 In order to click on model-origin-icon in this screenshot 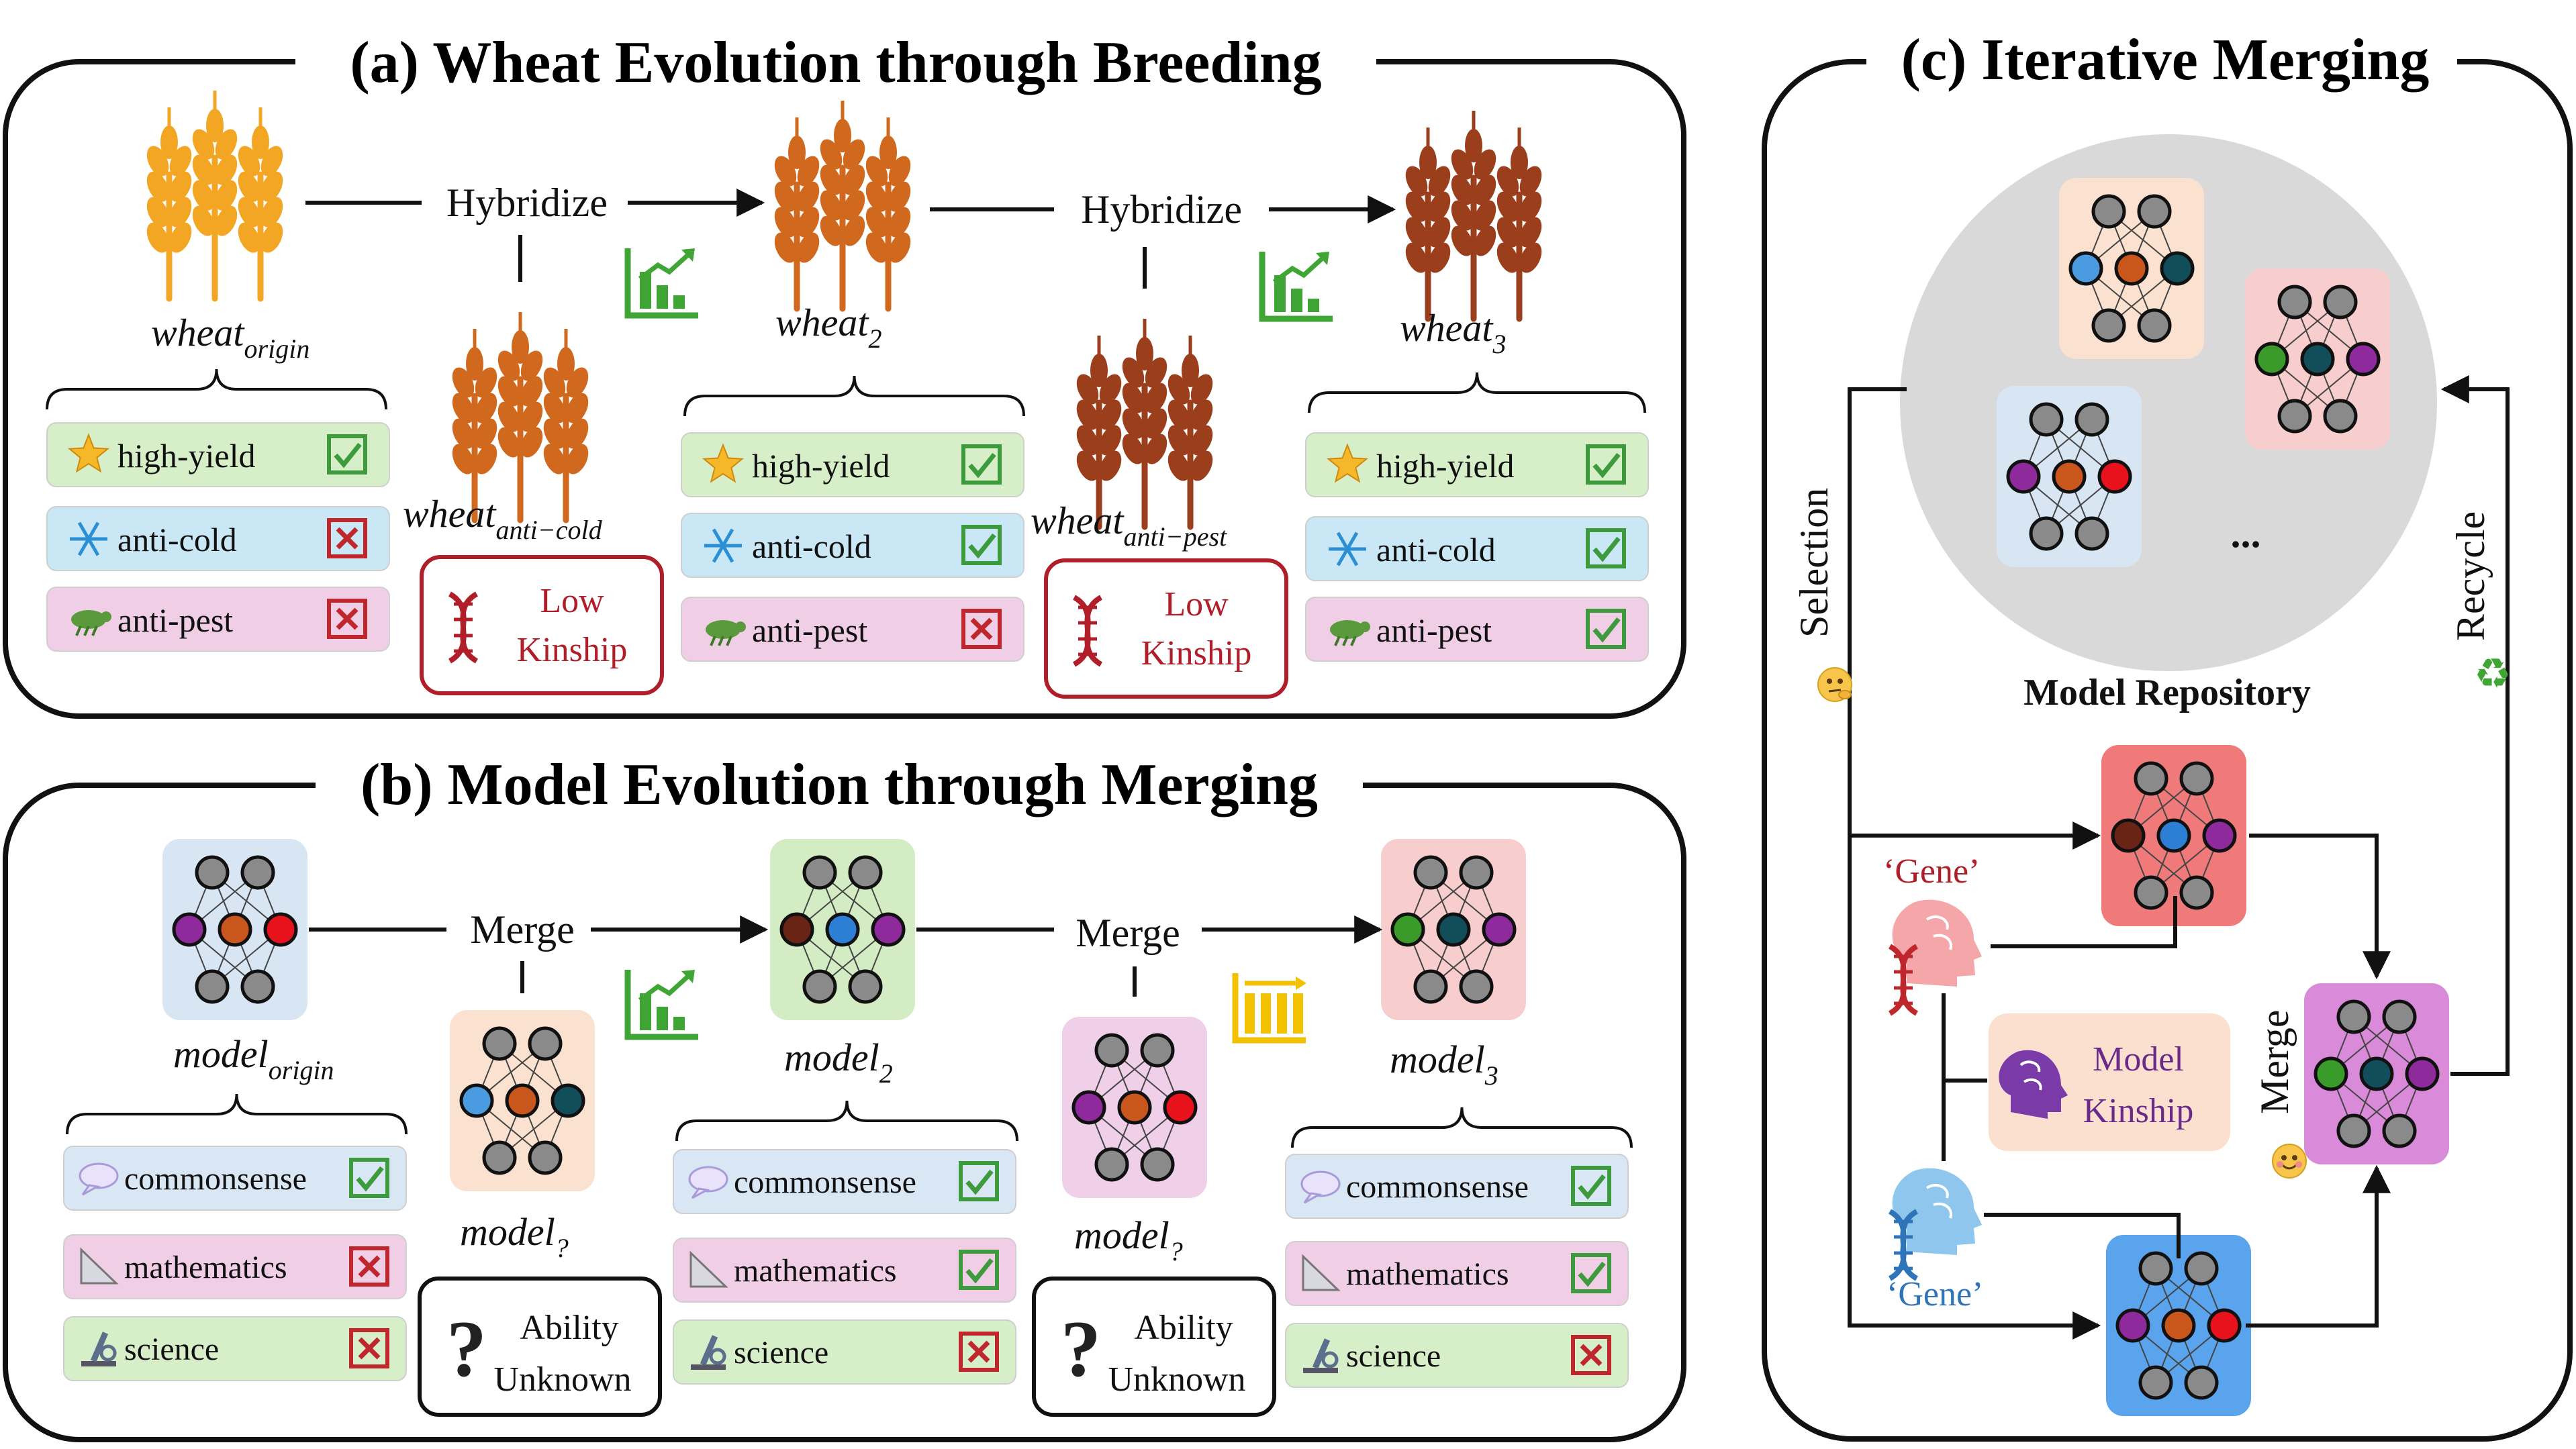, I will do `click(234, 929)`.